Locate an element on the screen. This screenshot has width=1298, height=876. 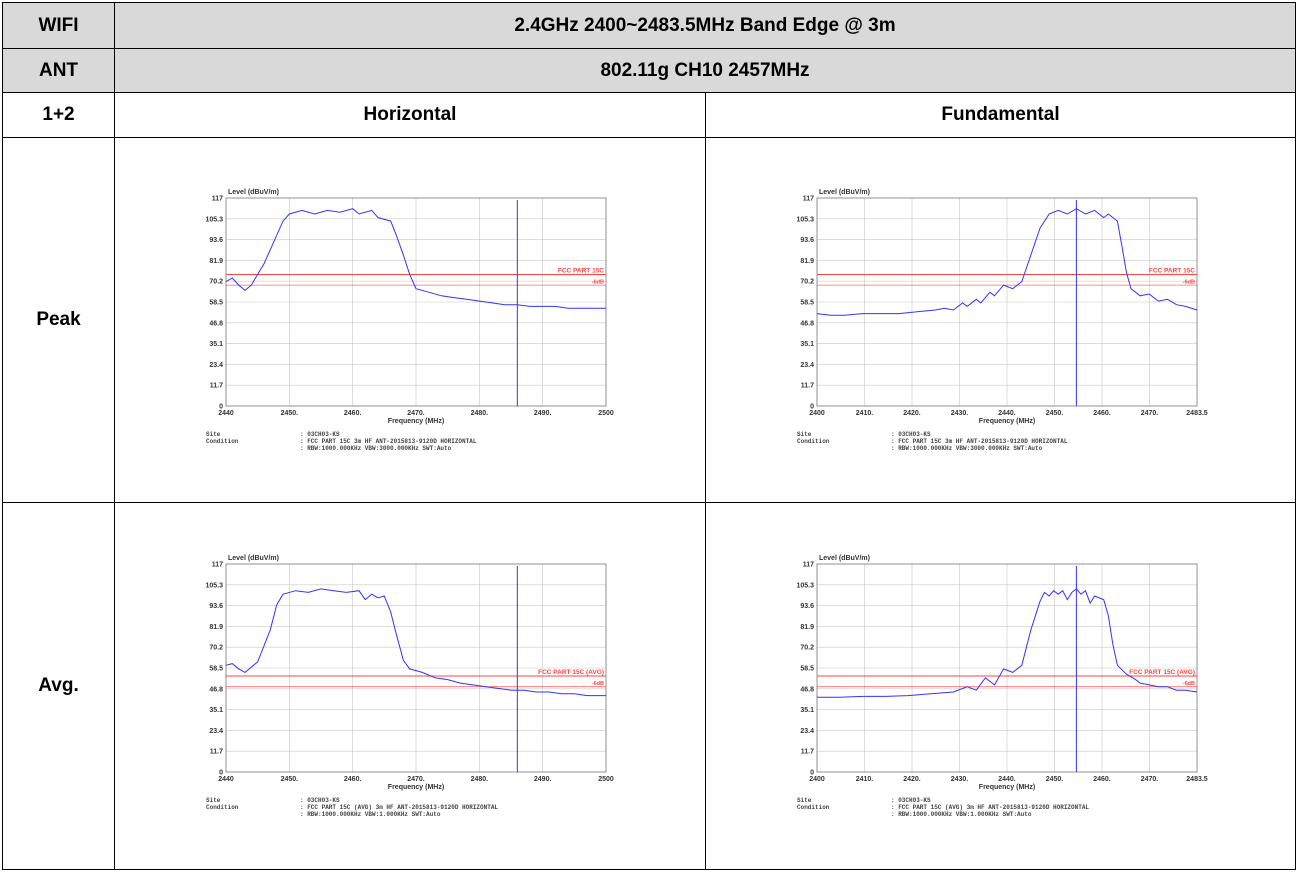
row-label-avg: Avg. is located at coordinates (58, 686).